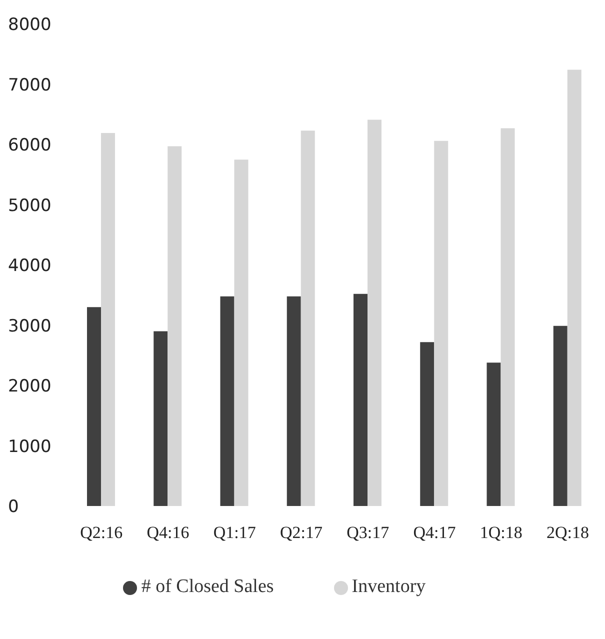 The image size is (605, 639). I want to click on legend-label: # of Closed Sales, so click(207, 586).